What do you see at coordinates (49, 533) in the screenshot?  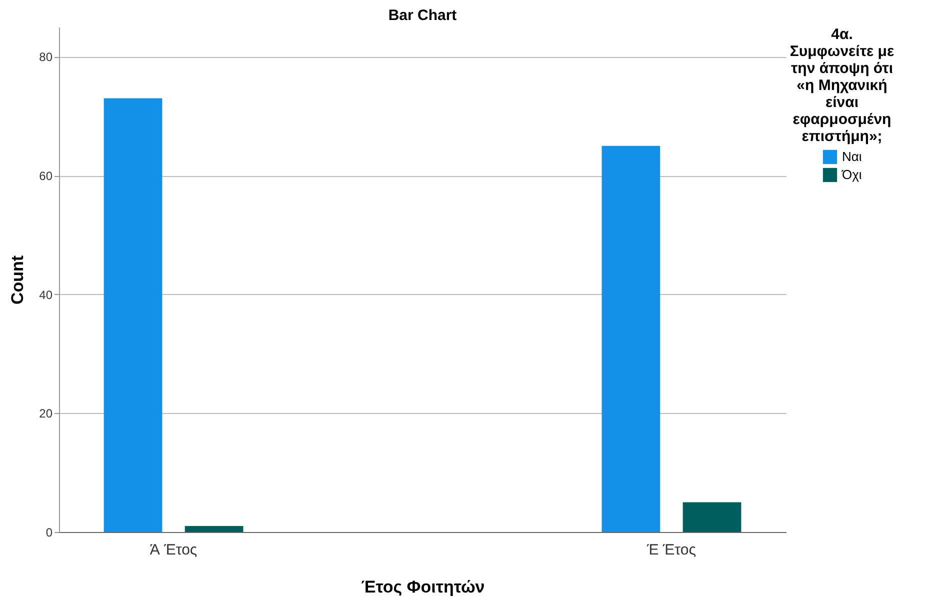 I see `y-tick-label: 0` at bounding box center [49, 533].